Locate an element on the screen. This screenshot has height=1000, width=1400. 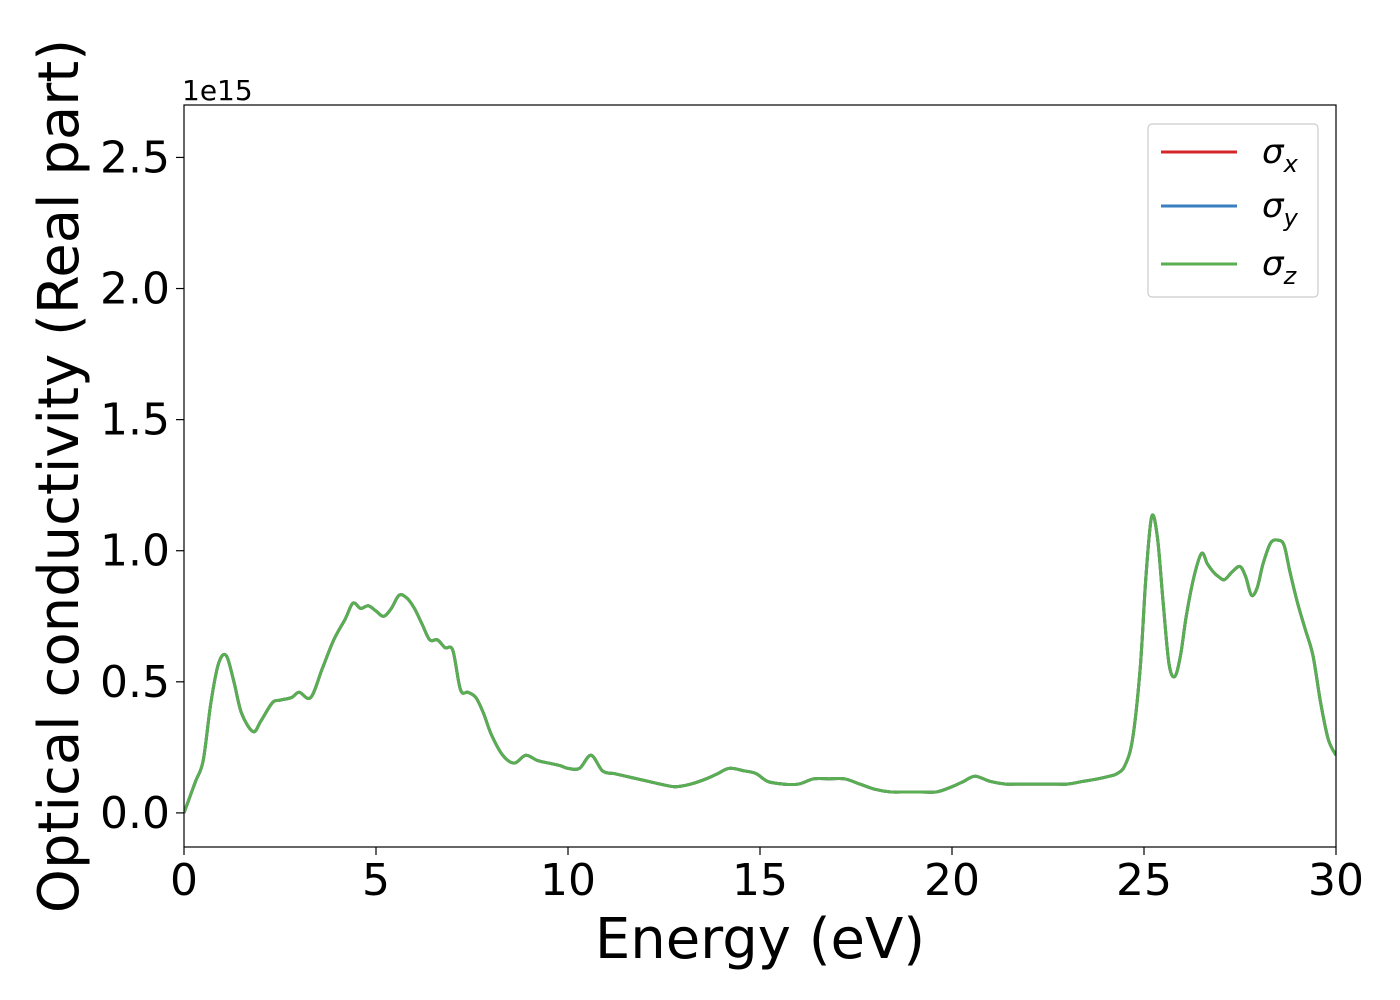
legend-label-y: σy is located at coordinates (1280, 209).